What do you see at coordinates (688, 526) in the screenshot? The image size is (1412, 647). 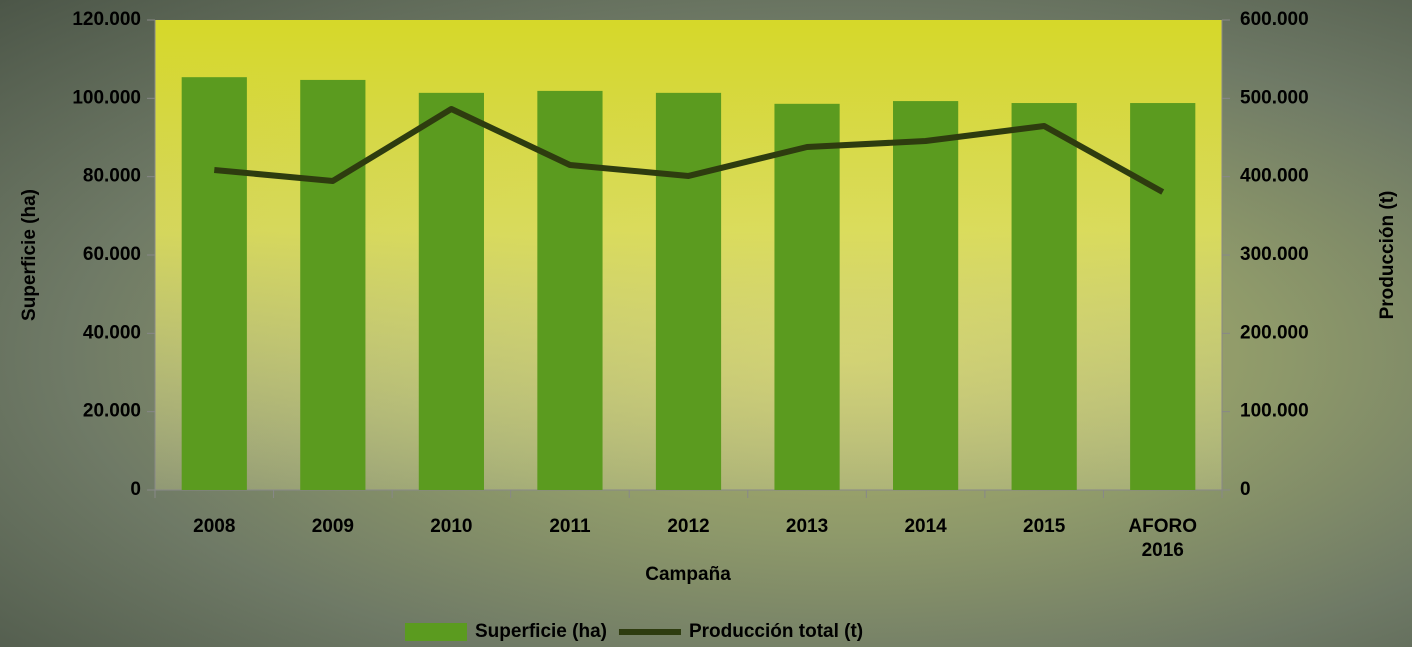 I see `x-tick-label: 2012` at bounding box center [688, 526].